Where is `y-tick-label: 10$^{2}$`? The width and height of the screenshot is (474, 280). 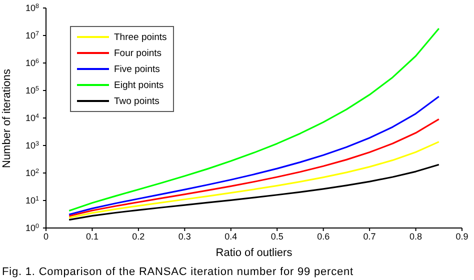 y-tick-label: 10$^{2}$ is located at coordinates (32, 173).